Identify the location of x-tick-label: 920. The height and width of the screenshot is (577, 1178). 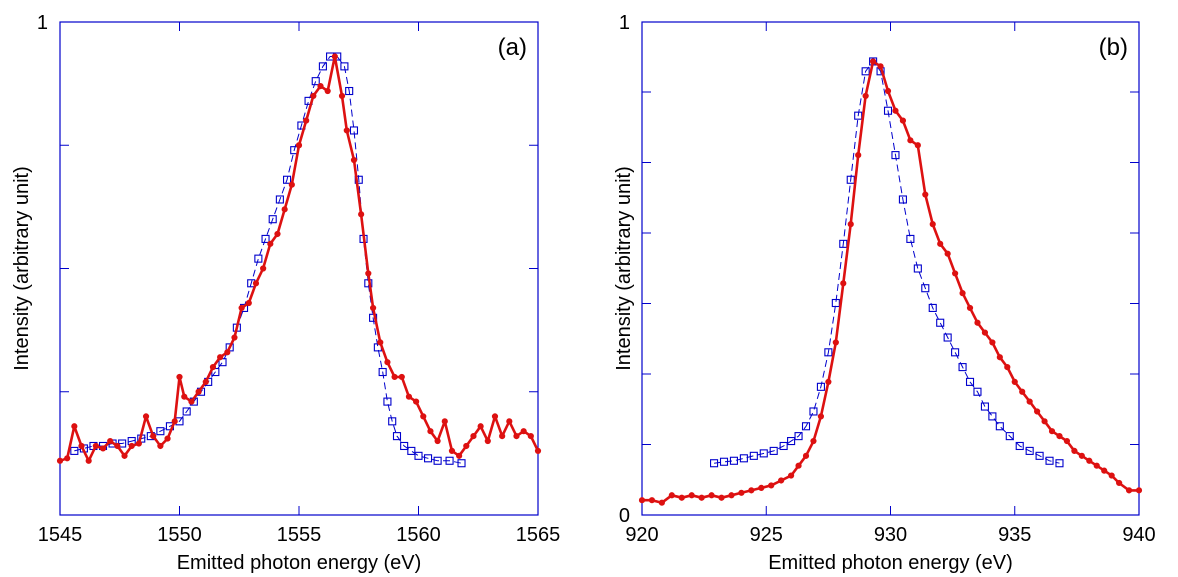
(641, 535).